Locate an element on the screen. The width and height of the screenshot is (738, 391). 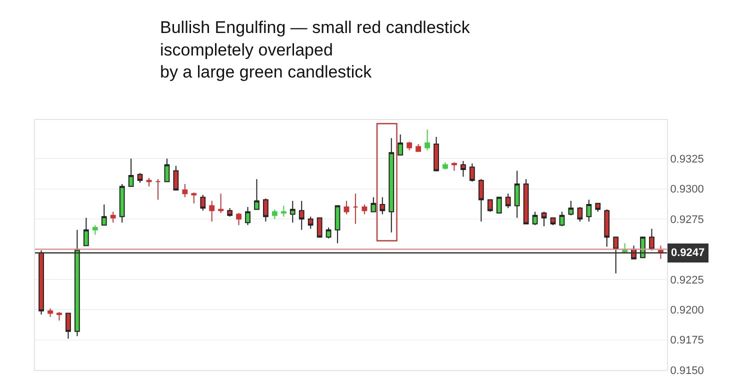
y-tick-label: 0.9300 is located at coordinates (687, 190).